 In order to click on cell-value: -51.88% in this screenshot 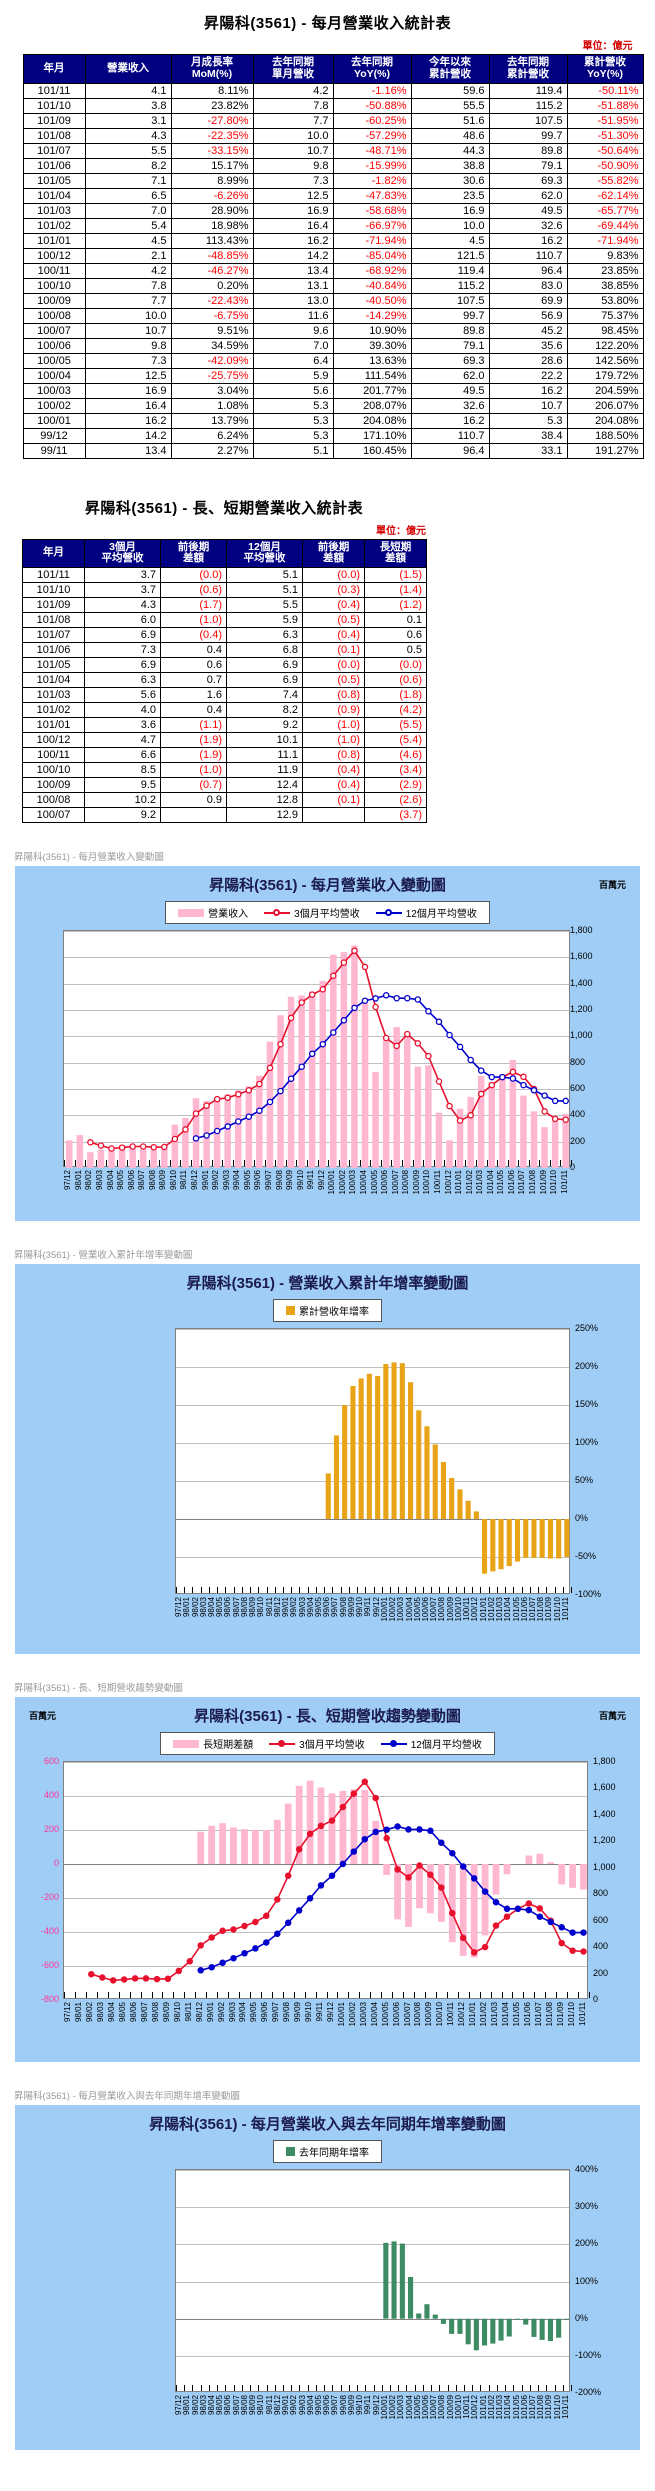, I will do `click(605, 105)`.